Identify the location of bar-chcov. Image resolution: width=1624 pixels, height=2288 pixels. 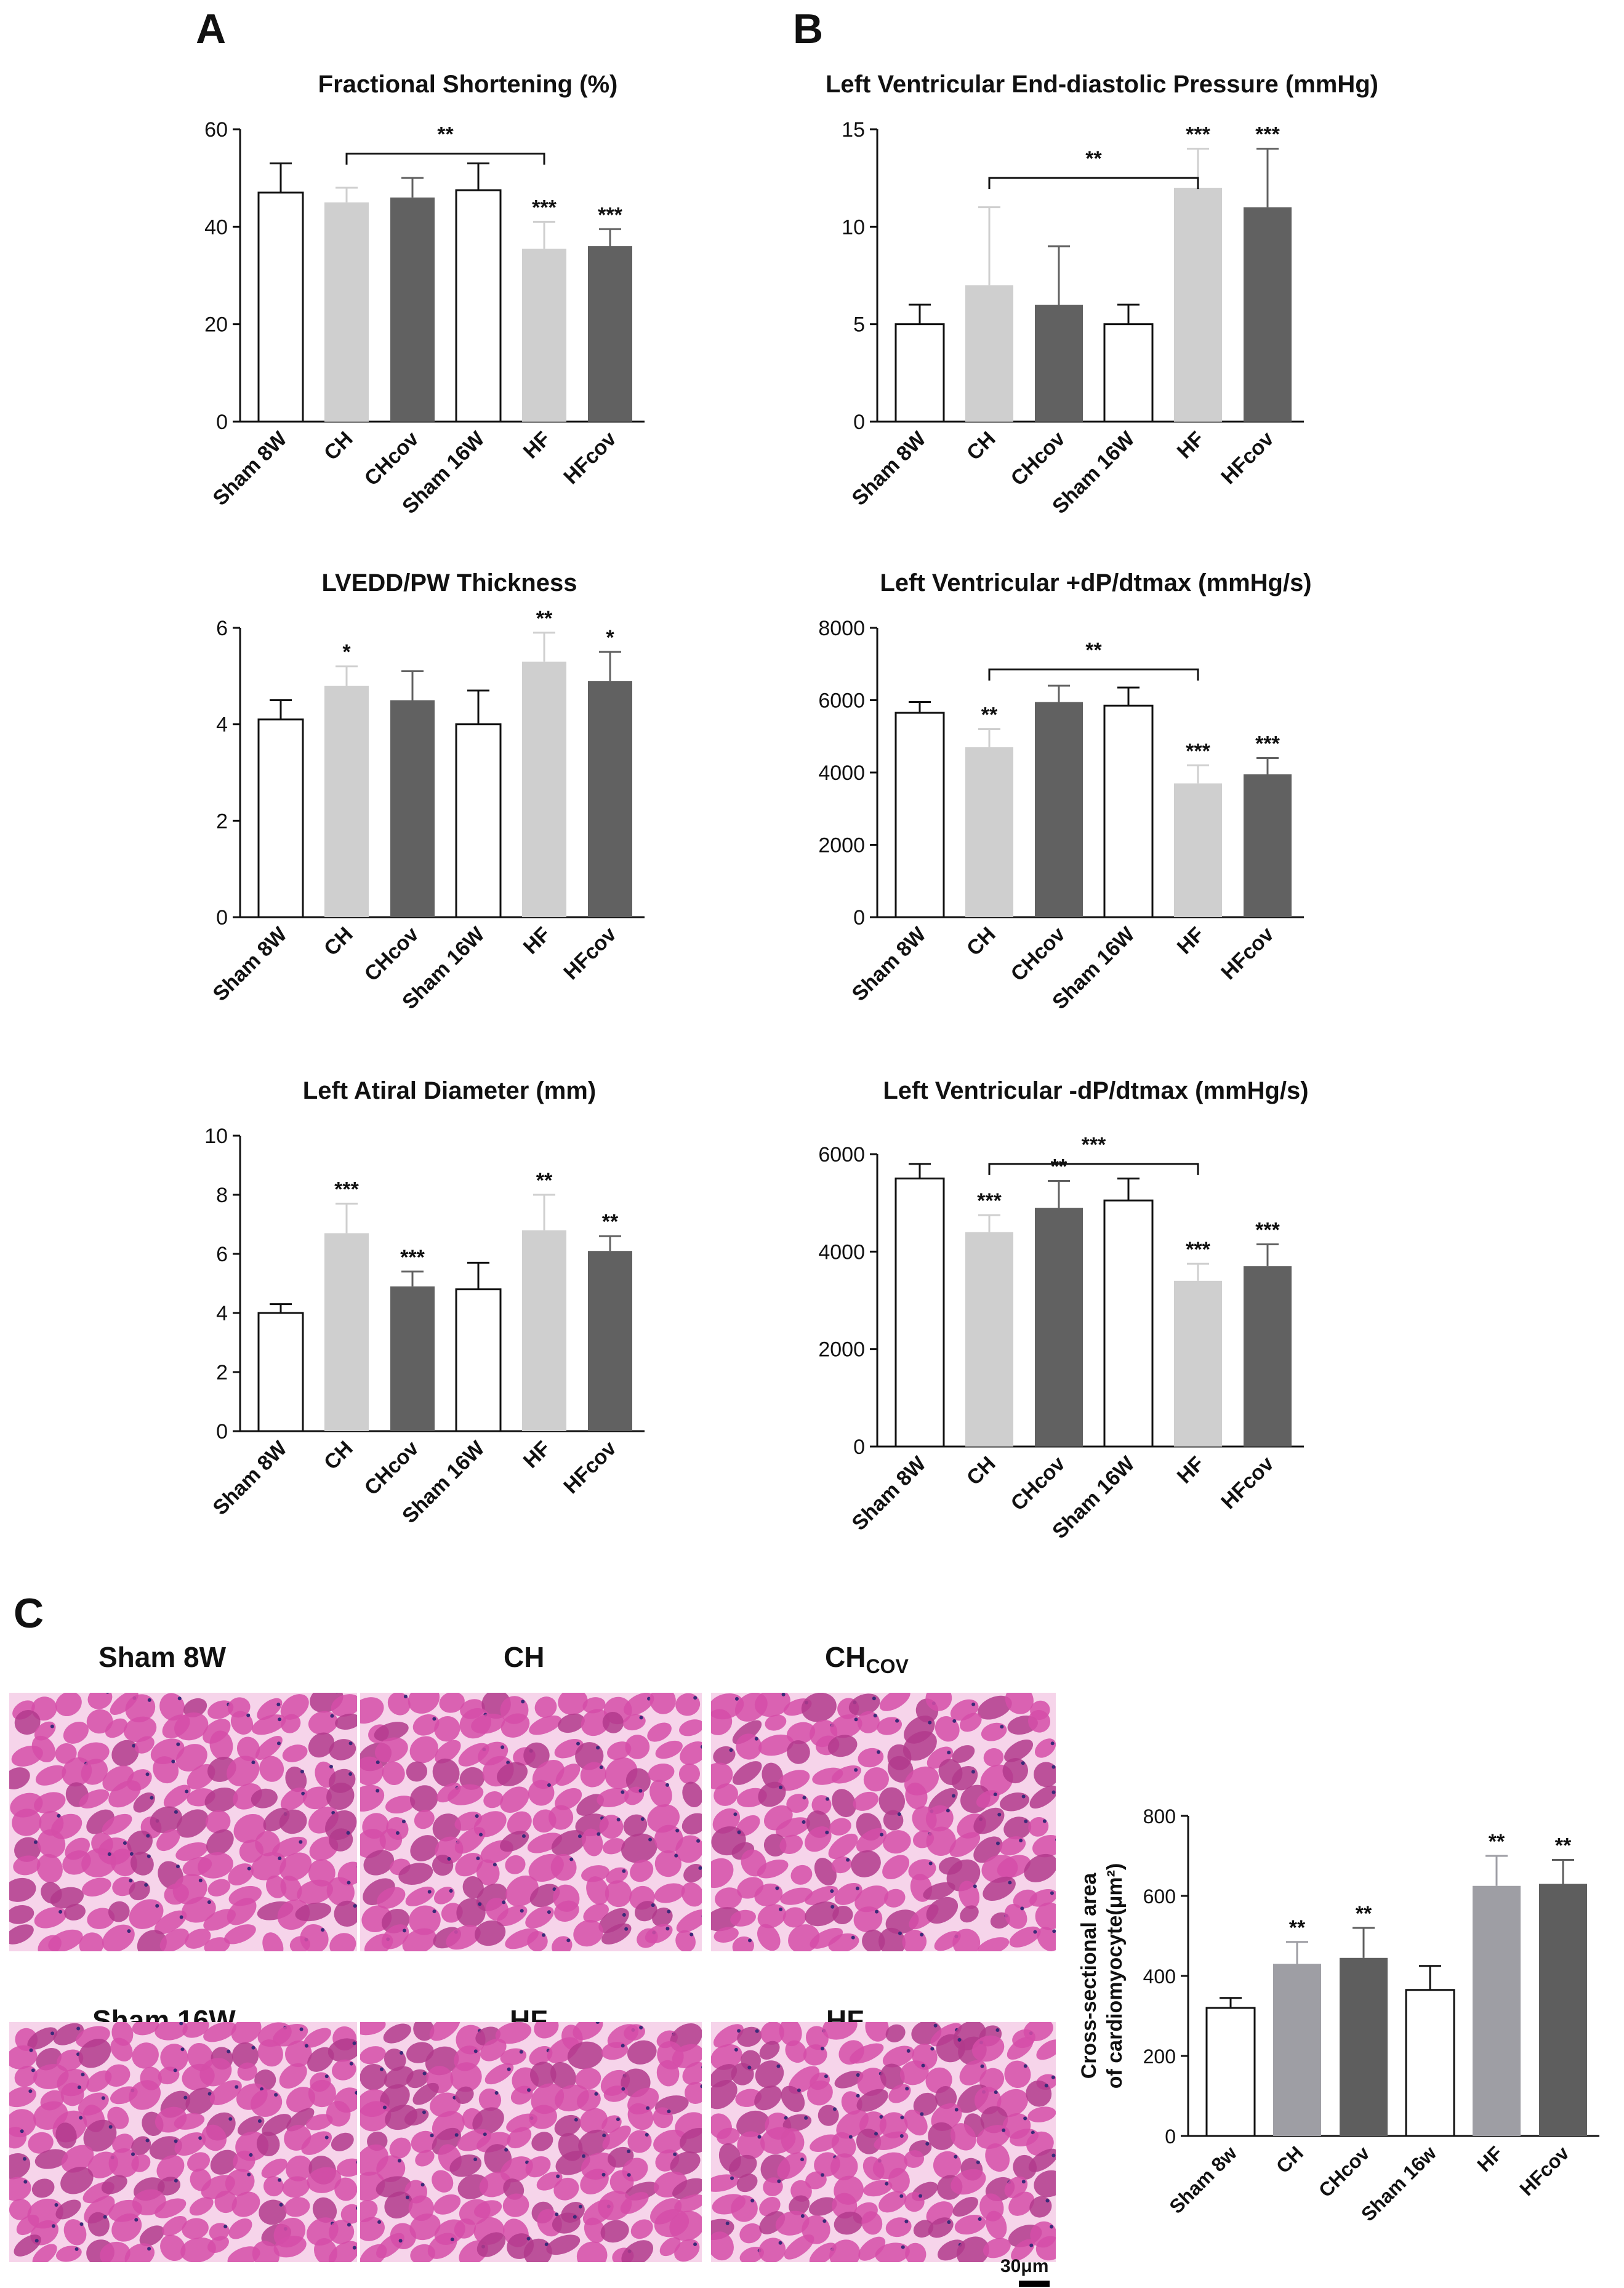
(412, 1358).